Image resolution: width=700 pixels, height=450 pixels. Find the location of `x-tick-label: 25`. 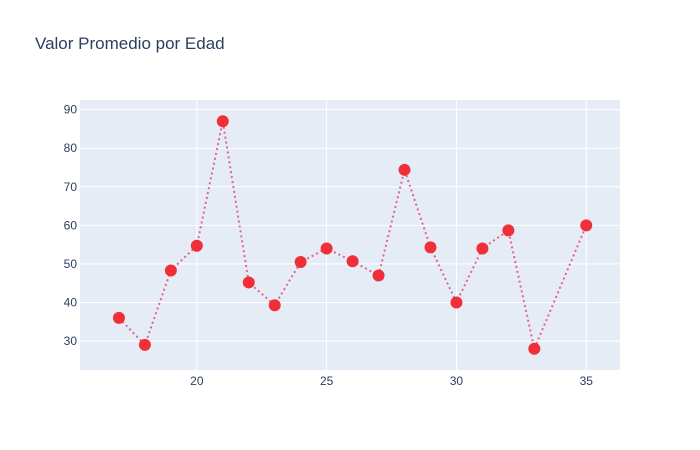

x-tick-label: 25 is located at coordinates (327, 381).